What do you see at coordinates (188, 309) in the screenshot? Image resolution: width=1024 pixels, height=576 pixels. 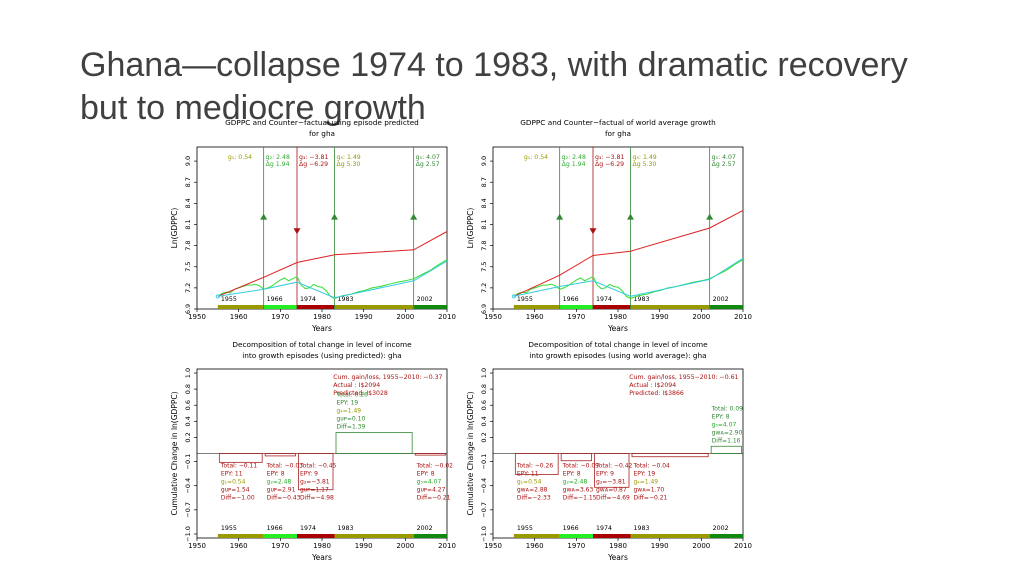 I see `y-tick-label: 6.9` at bounding box center [188, 309].